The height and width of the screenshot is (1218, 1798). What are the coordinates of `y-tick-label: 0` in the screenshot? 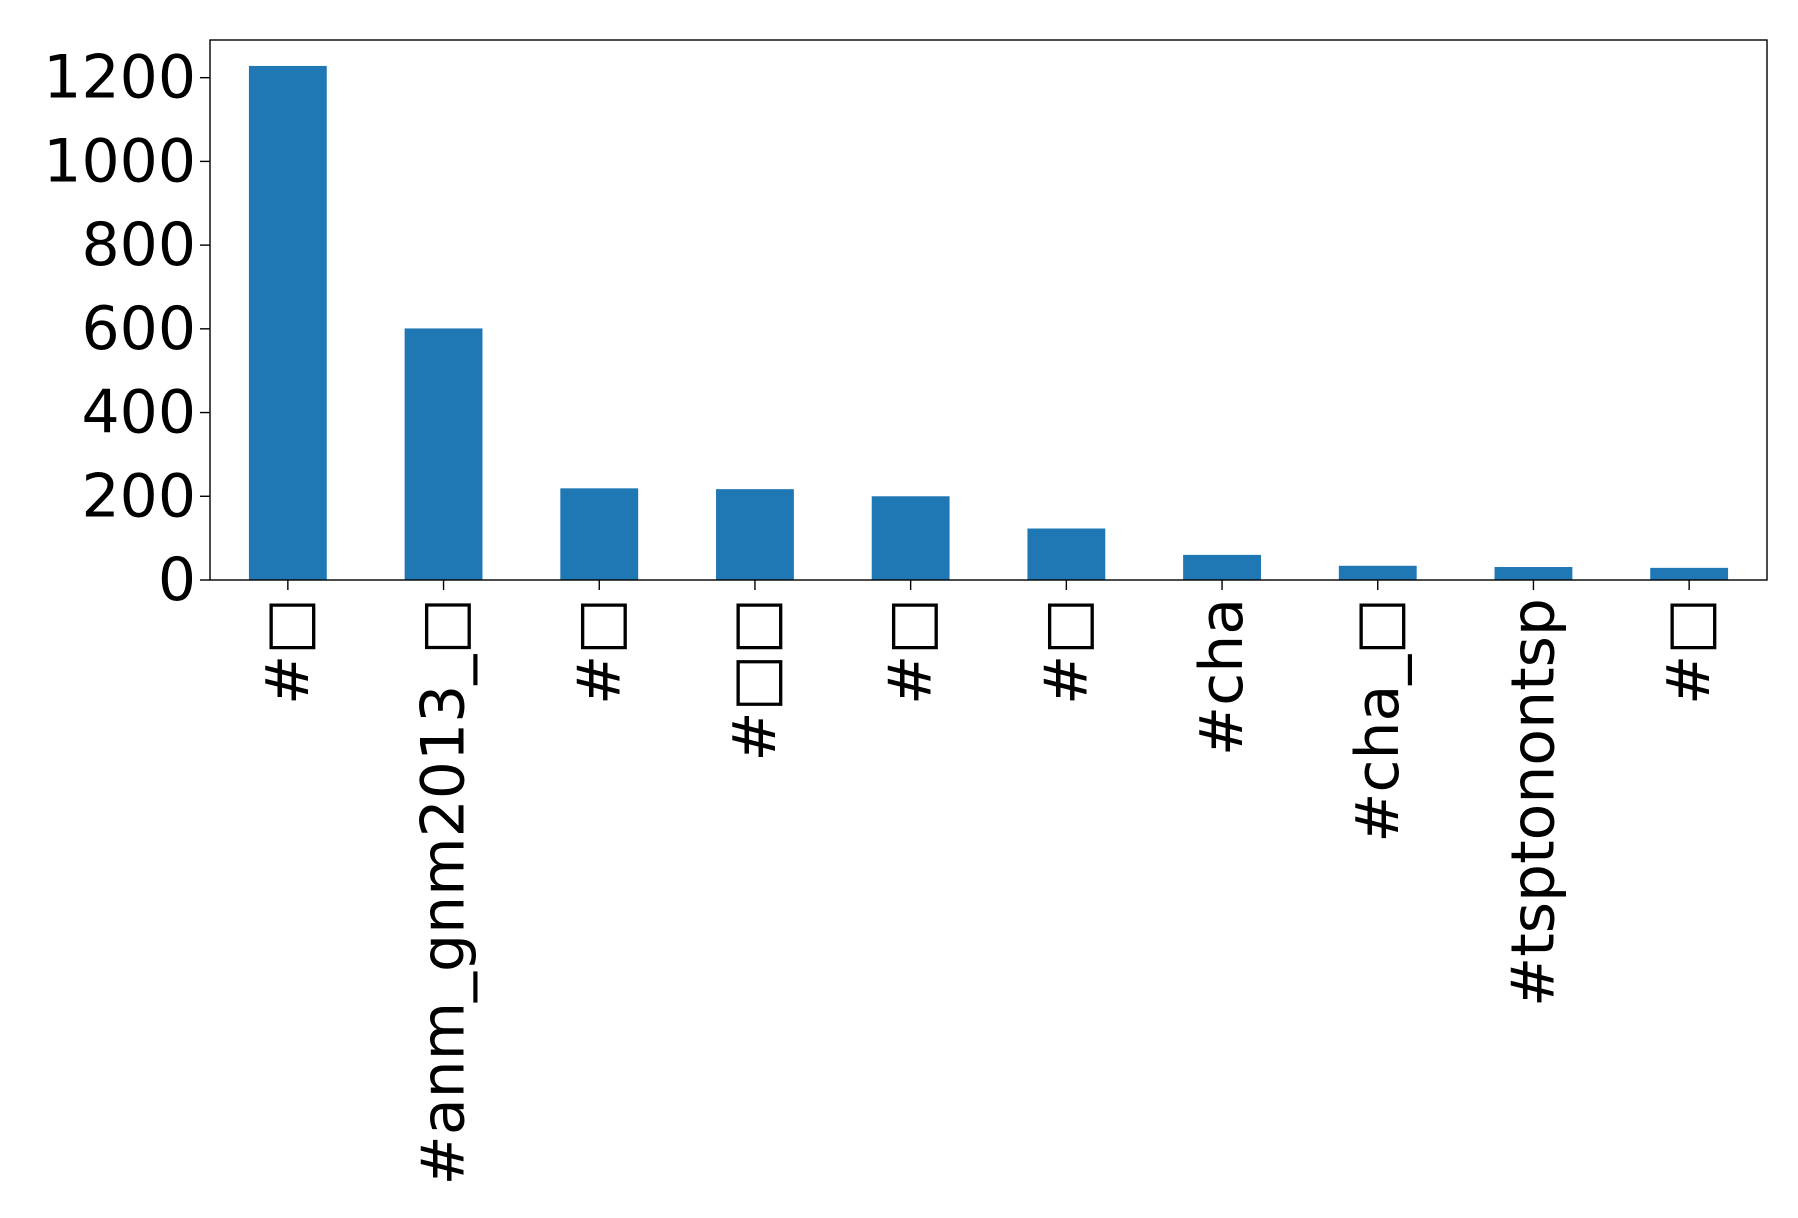 It's located at (177, 580).